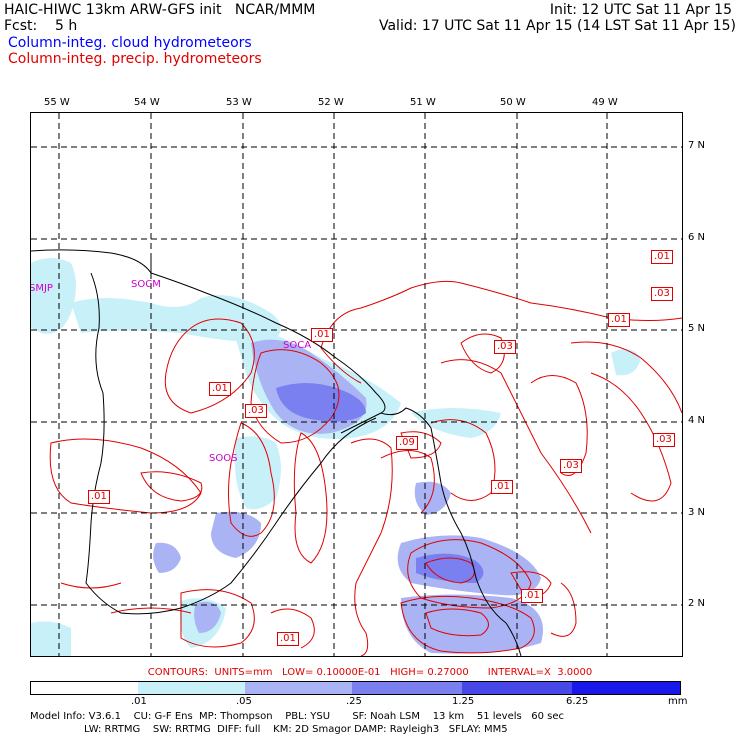 This screenshot has width=740, height=740. What do you see at coordinates (41, 288) in the screenshot?
I see `station-label: SMJP` at bounding box center [41, 288].